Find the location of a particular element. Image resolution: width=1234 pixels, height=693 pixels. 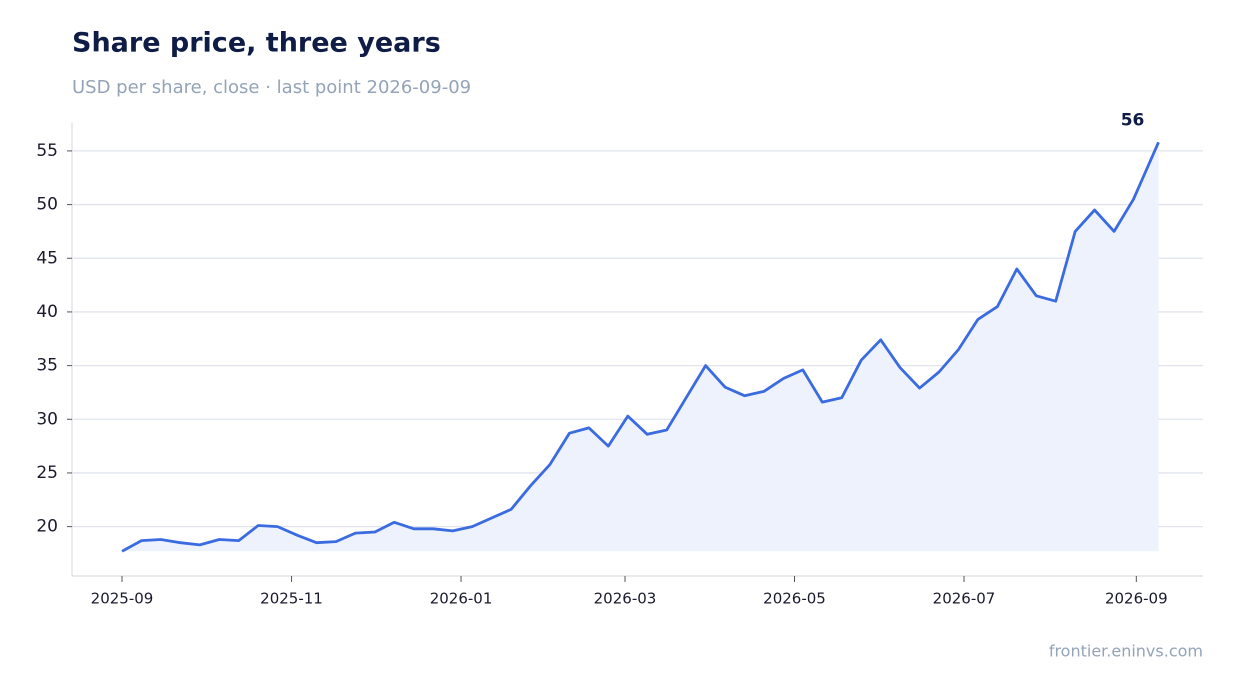

x-tick-label: 2026-07 is located at coordinates (964, 599).